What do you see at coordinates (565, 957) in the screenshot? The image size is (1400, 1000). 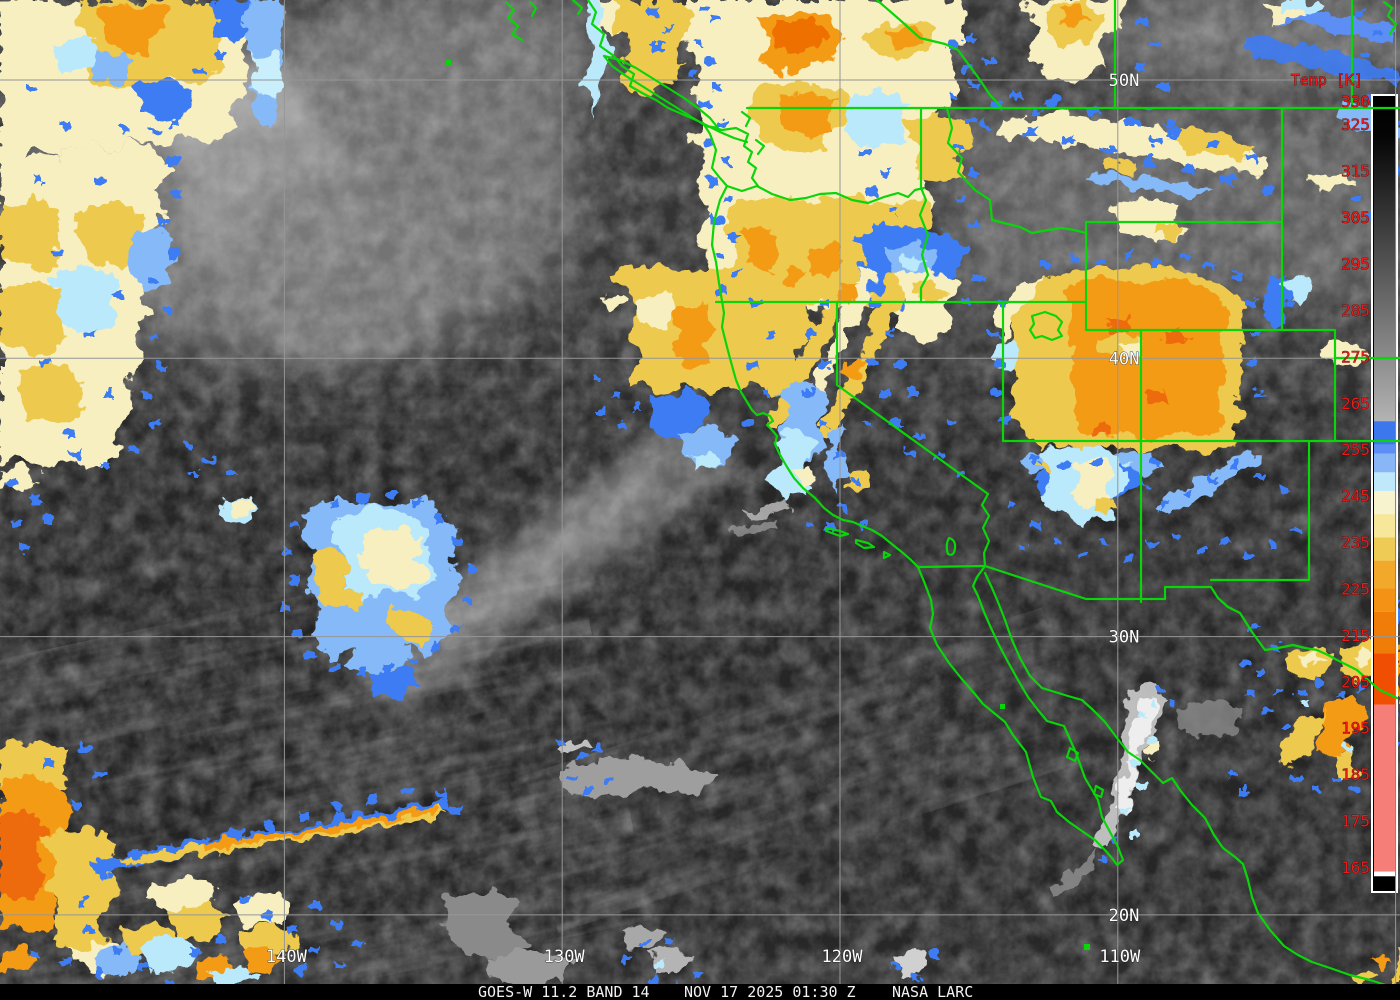 I see `lon-label-130W: 130W` at bounding box center [565, 957].